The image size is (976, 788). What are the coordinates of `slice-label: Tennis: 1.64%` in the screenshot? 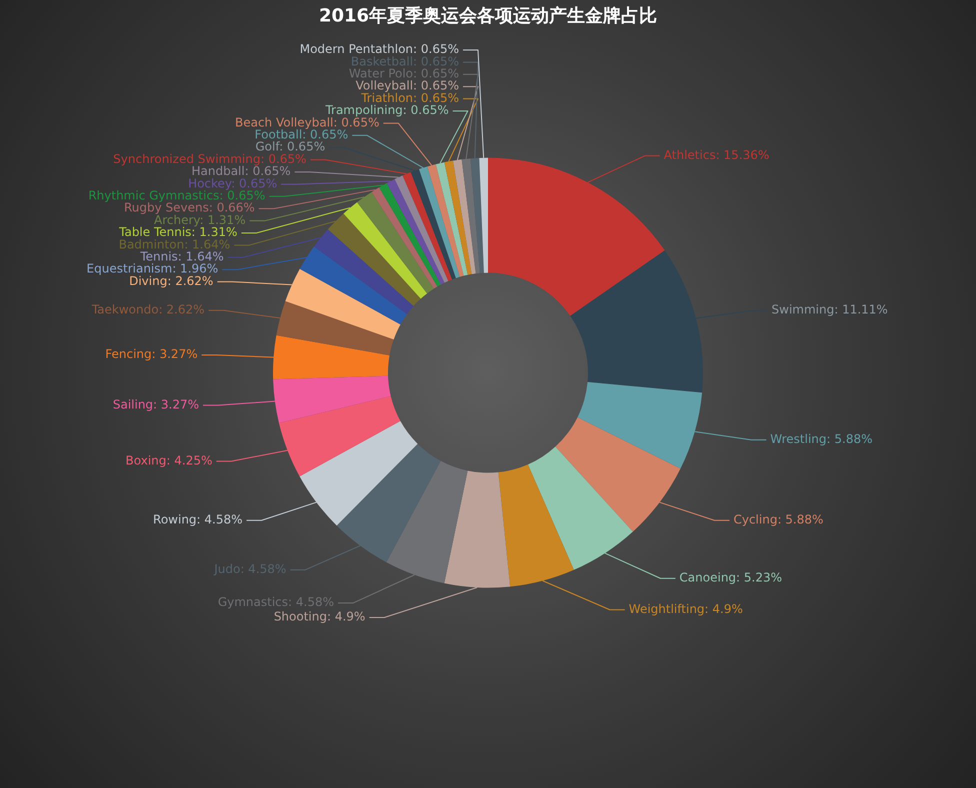 It's located at (181, 257).